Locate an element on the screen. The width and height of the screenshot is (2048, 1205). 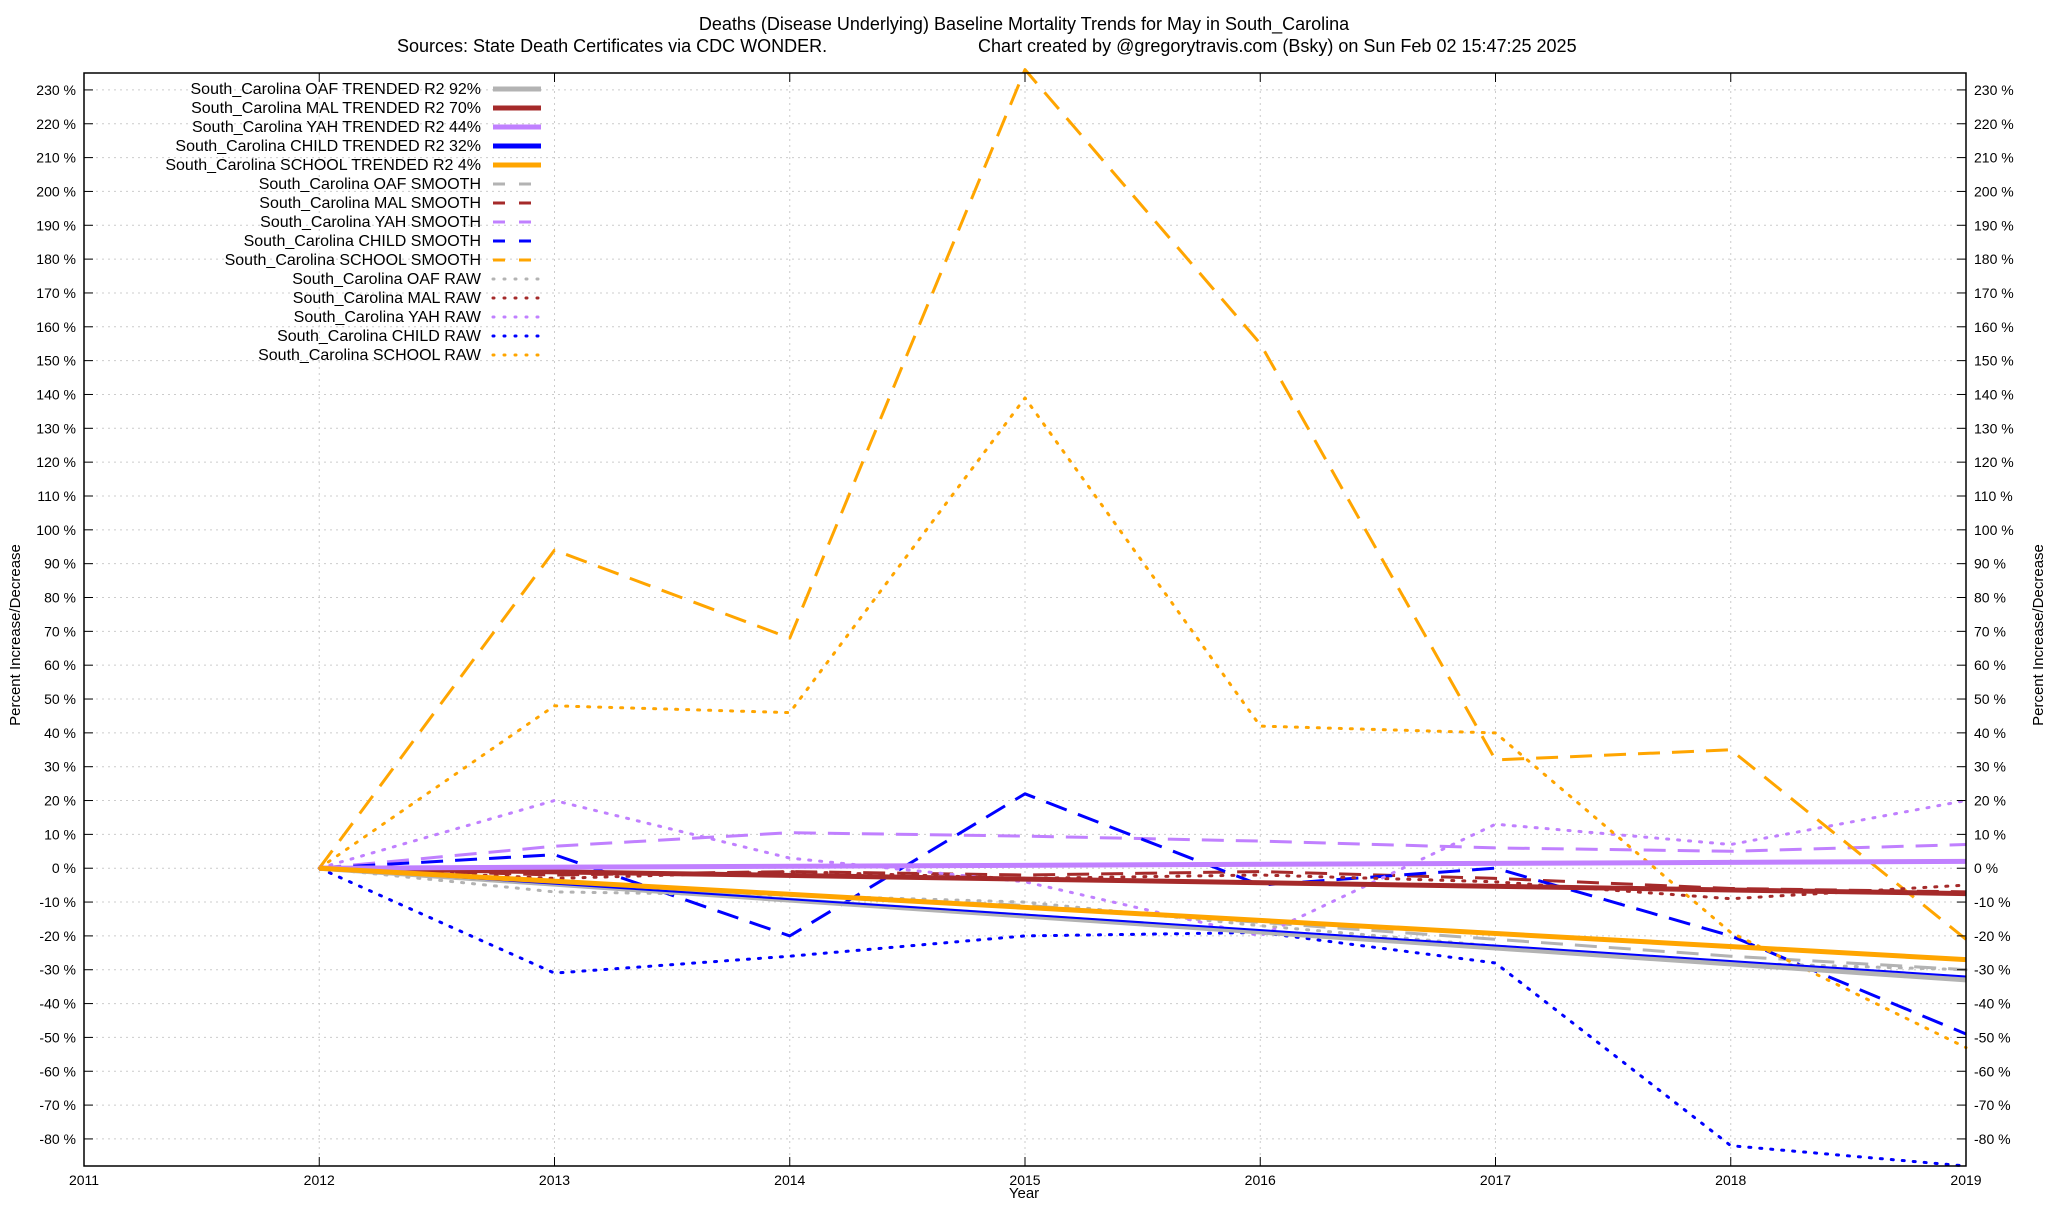
y-tick-label-left: 230 % is located at coordinates (56, 90).